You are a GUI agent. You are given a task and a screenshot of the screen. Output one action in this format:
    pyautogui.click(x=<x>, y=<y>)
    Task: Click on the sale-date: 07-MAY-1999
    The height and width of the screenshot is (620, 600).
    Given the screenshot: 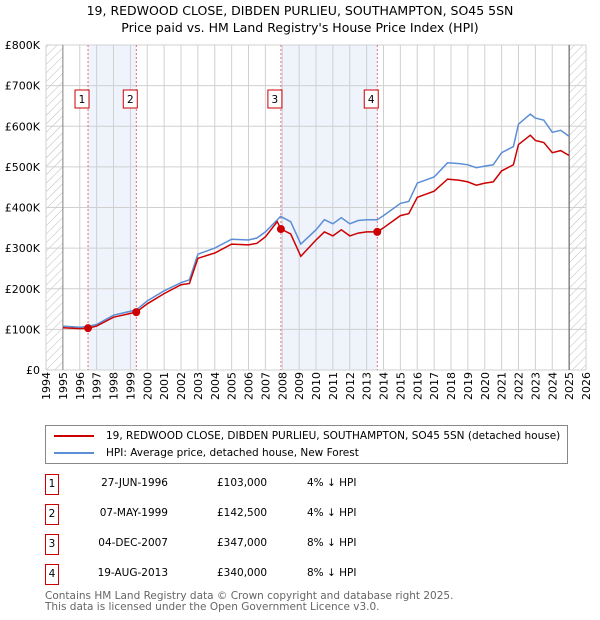 What is the action you would take?
    pyautogui.click(x=133, y=513)
    